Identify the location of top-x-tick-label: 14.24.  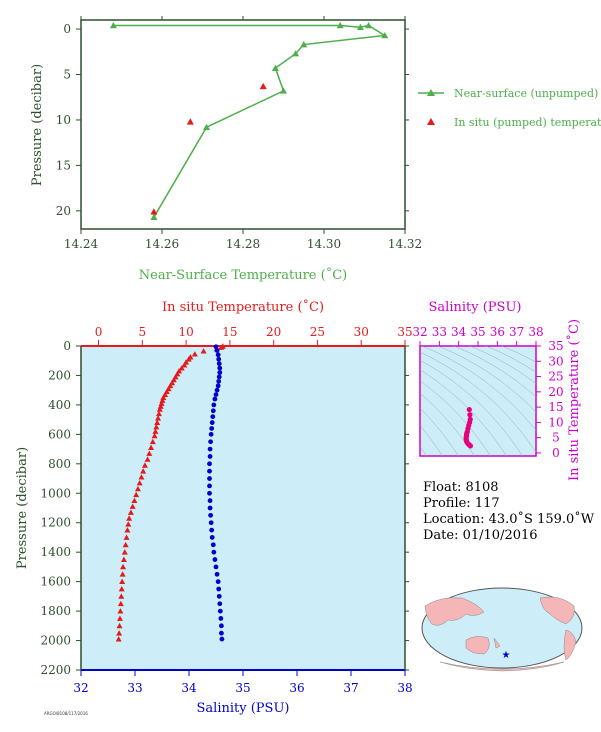
(81, 244).